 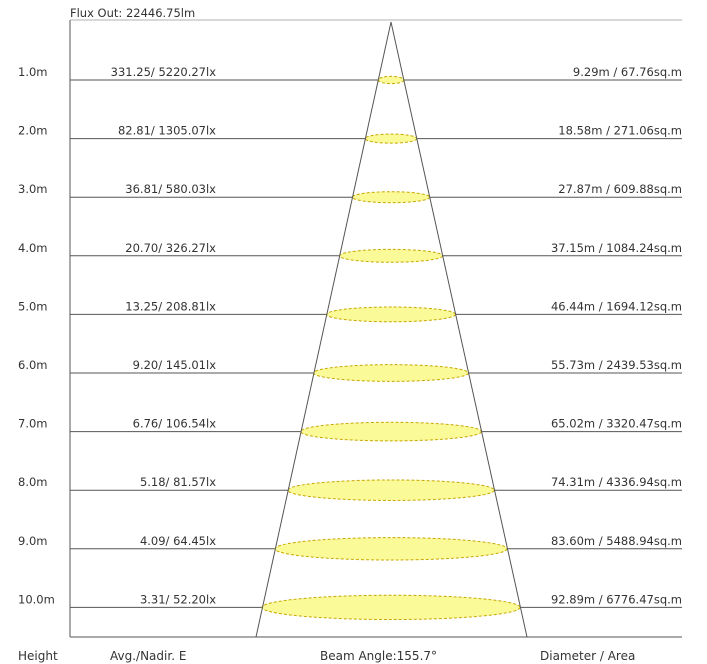 I want to click on row-diameter-area-label: 65.02m / 3320.47sq.m, so click(x=616, y=424).